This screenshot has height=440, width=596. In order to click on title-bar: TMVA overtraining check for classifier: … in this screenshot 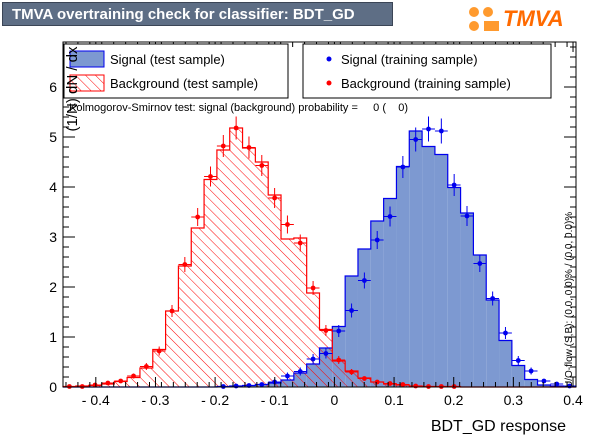, I will do `click(197, 14)`.